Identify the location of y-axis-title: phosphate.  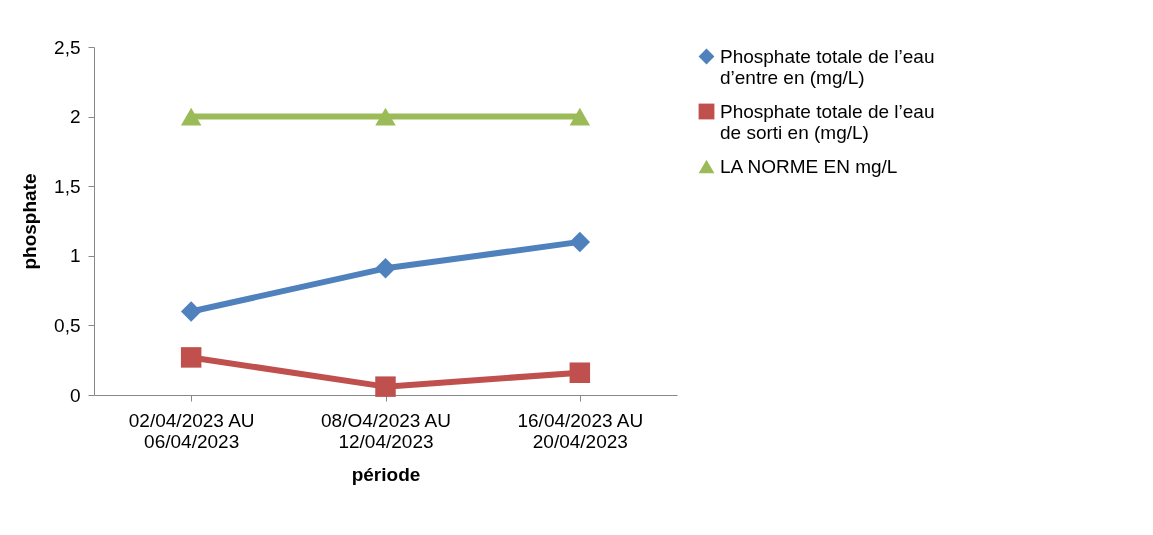
(30, 221).